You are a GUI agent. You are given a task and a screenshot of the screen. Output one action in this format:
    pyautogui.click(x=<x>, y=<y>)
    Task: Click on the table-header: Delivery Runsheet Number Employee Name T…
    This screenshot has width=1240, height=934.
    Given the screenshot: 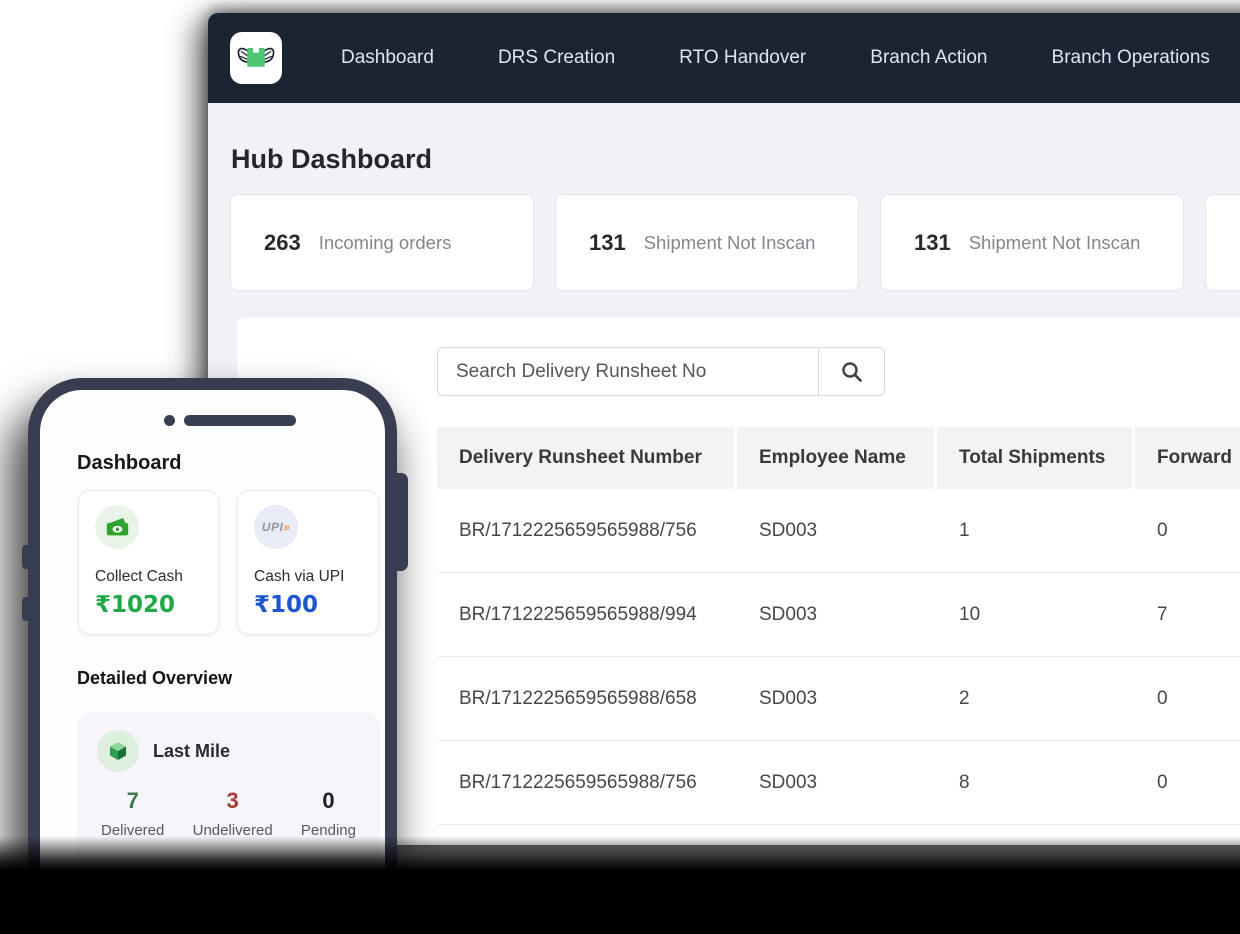 What is the action you would take?
    pyautogui.click(x=838, y=458)
    